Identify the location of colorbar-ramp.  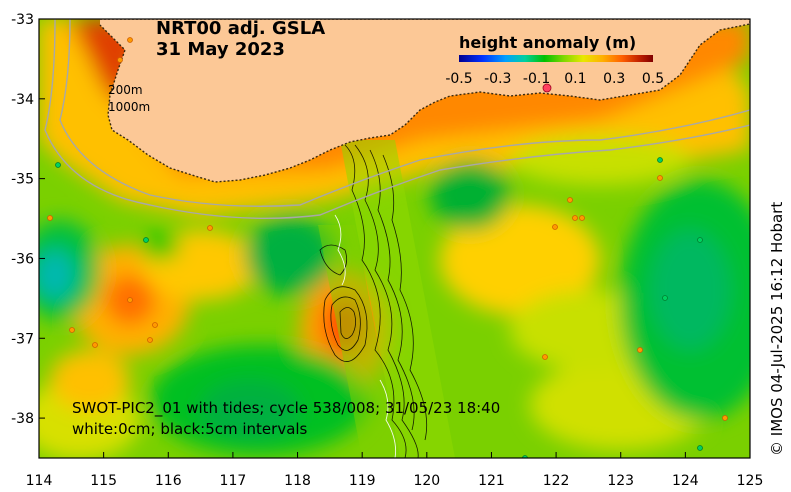
(556, 58).